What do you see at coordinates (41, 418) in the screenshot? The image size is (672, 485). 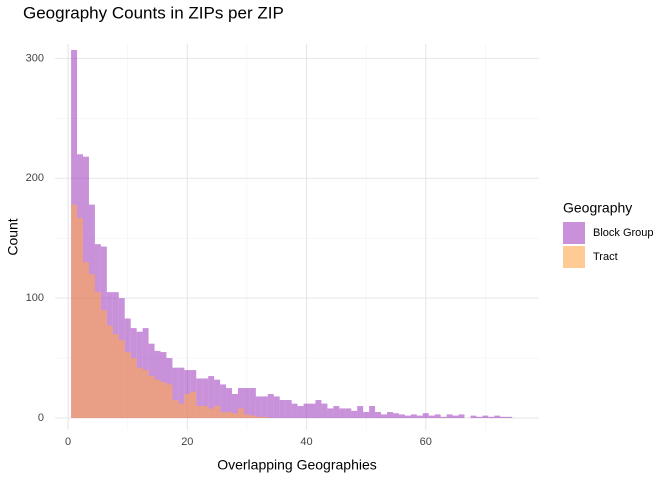 I see `y-tick-label: 0` at bounding box center [41, 418].